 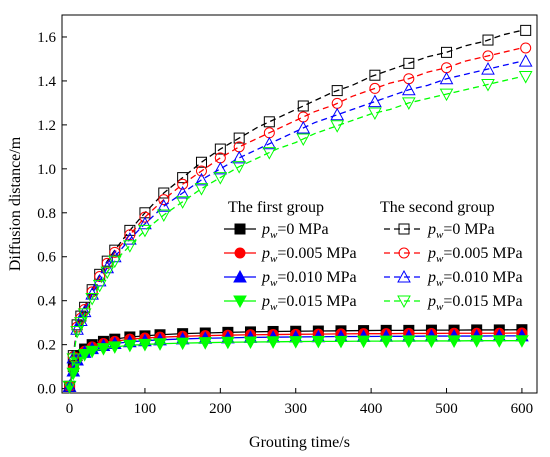 What do you see at coordinates (46, 302) in the screenshot?
I see `y-tick-label: 0.4` at bounding box center [46, 302].